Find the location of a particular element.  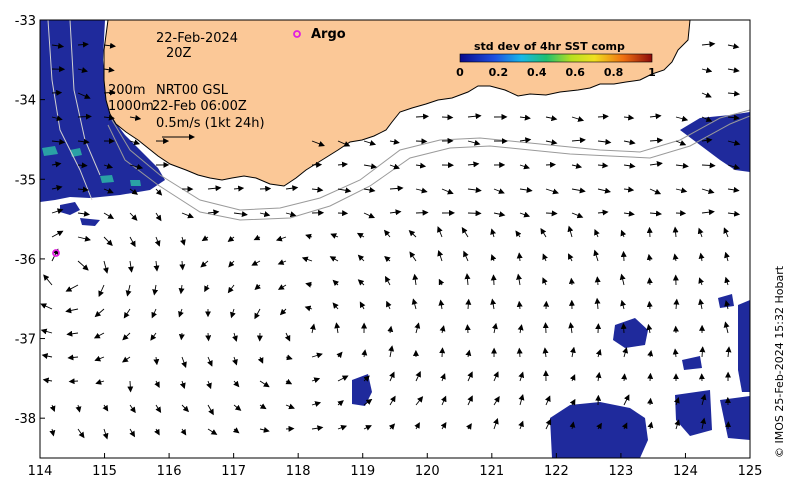

sst-patch-west is located at coordinates (102, 111).